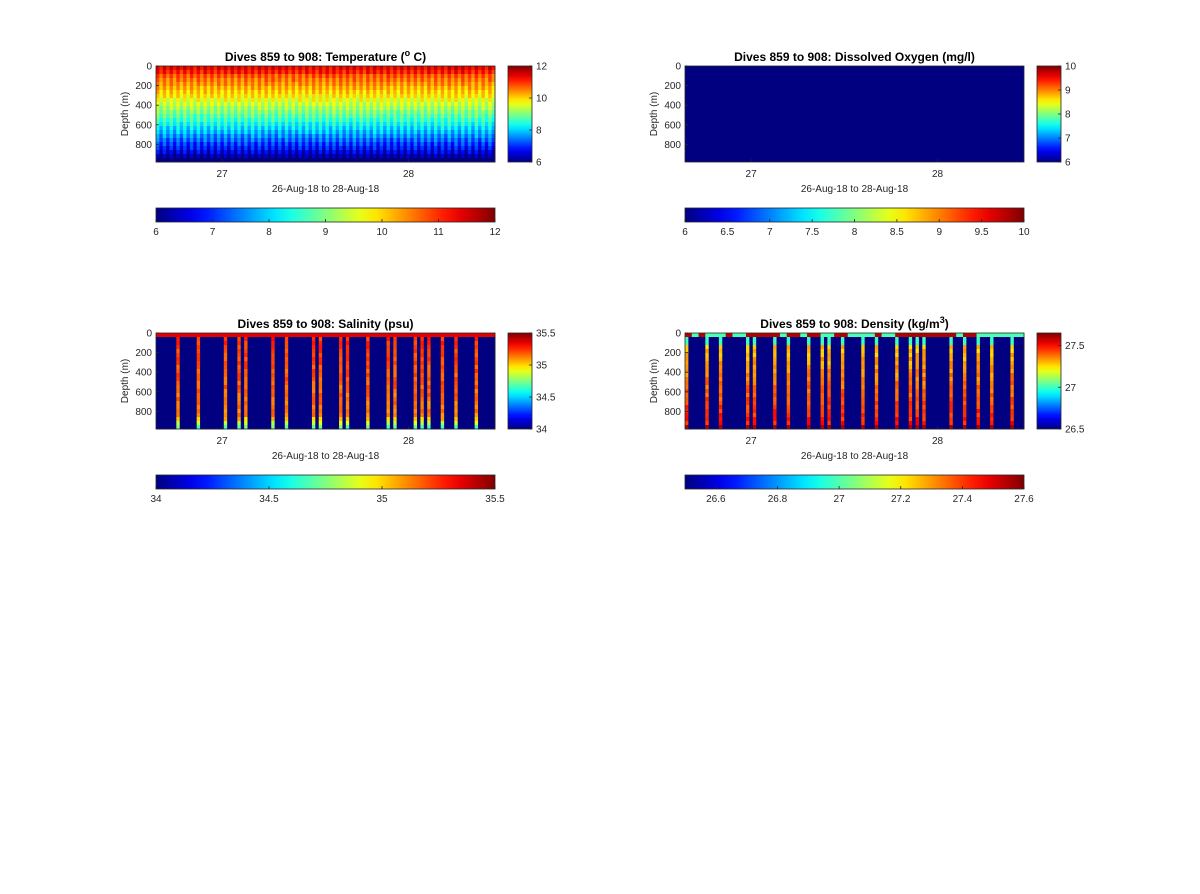  What do you see at coordinates (542, 366) in the screenshot?
I see `colorbar-tick-label: 35` at bounding box center [542, 366].